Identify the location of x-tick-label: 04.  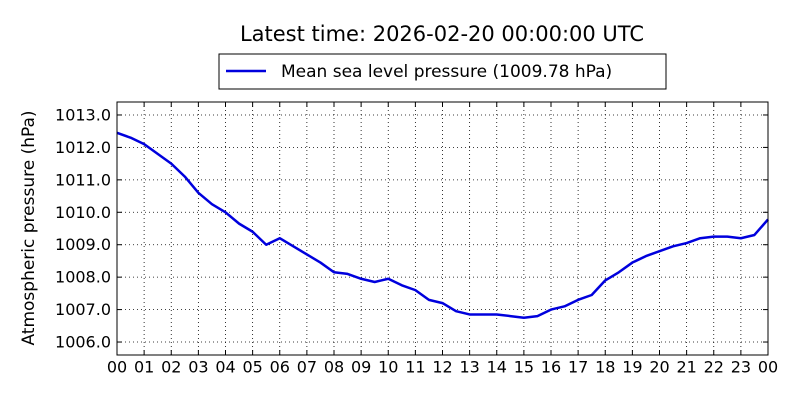
(225, 367).